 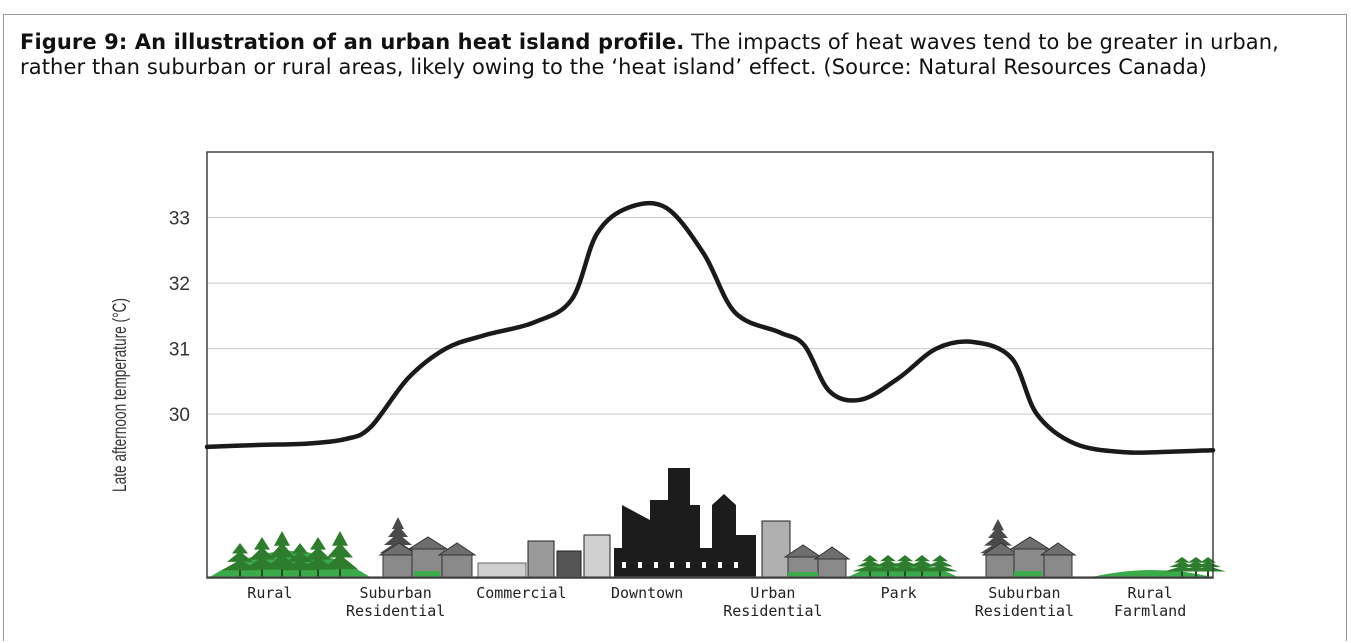 I want to click on y-tick-label: 30, so click(x=179, y=415).